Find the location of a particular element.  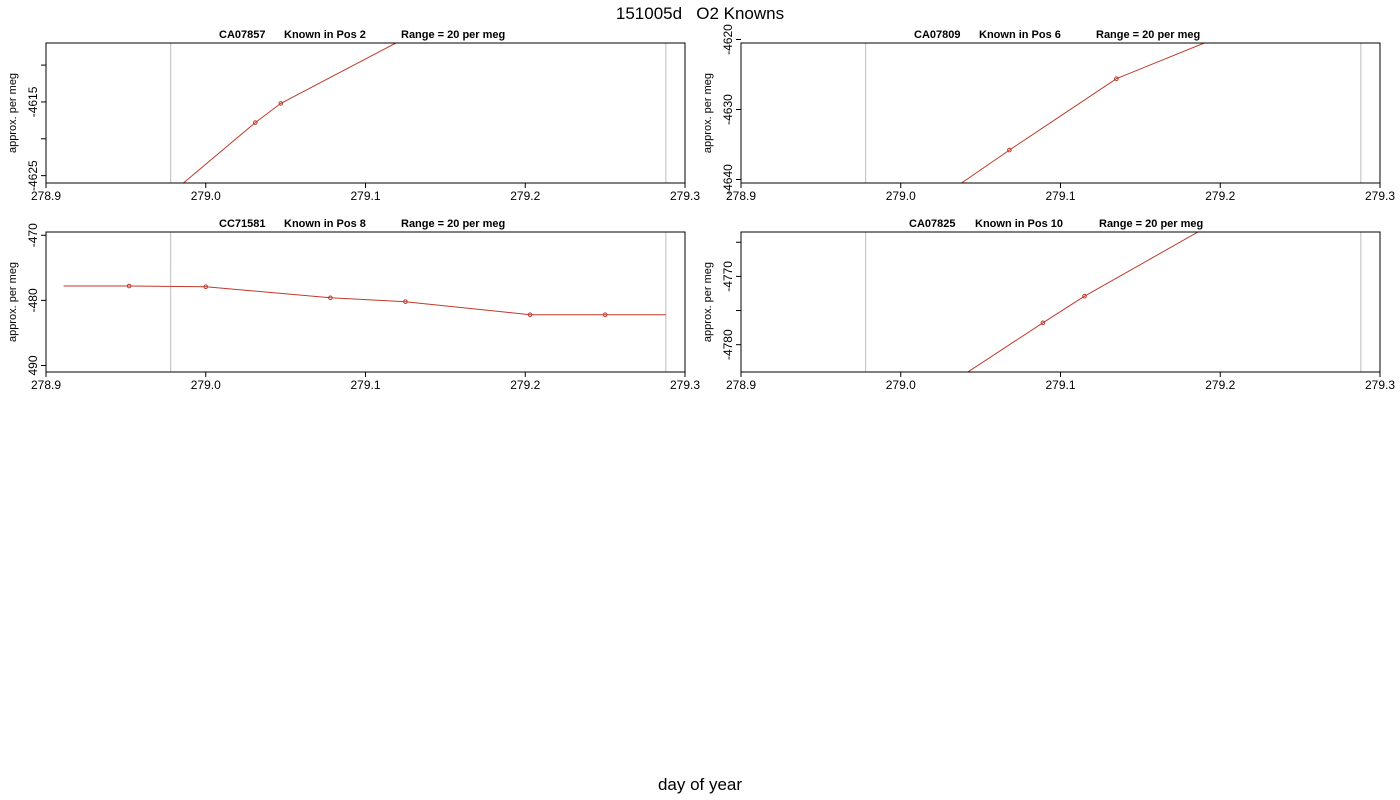

figure-title: 151005d O2 Knowns is located at coordinates (700, 13).